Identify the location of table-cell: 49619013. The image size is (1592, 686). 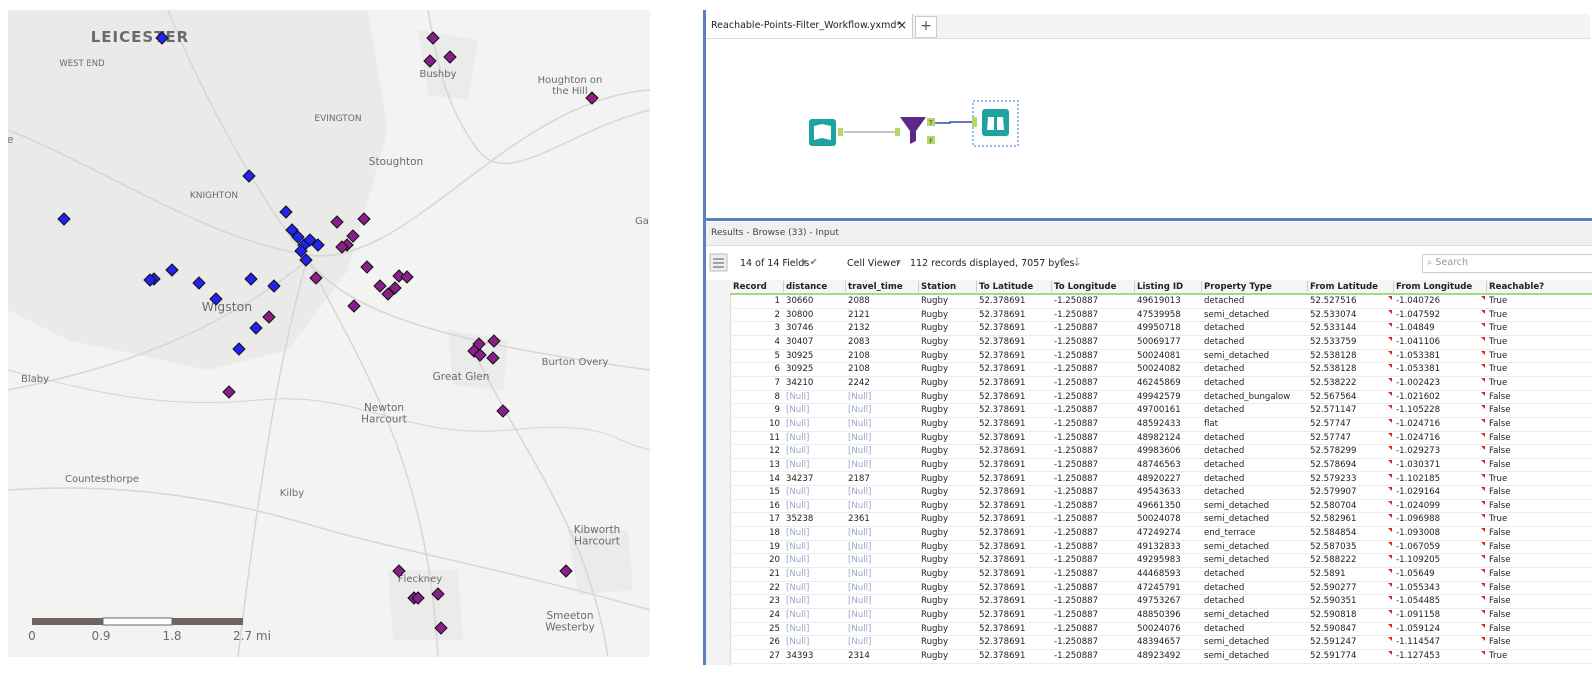
(1159, 301).